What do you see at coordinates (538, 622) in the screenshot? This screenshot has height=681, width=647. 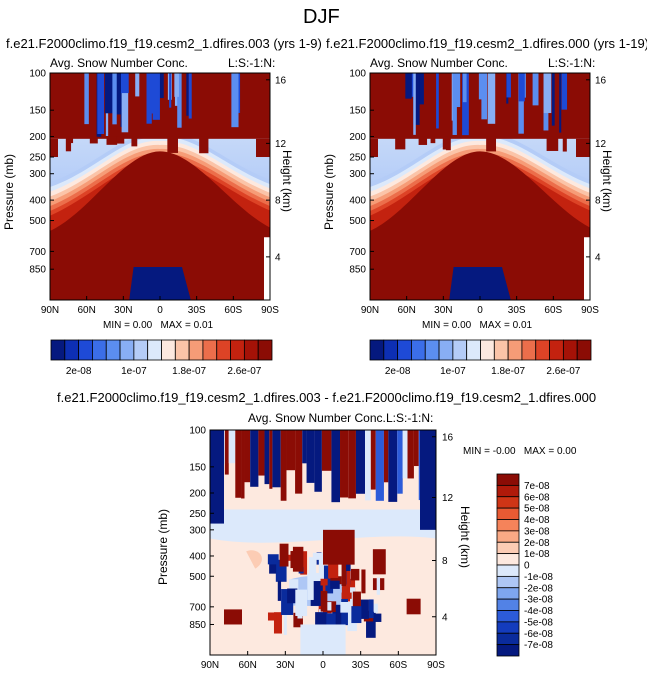 I see `colorbar-diff-label: -5e-08` at bounding box center [538, 622].